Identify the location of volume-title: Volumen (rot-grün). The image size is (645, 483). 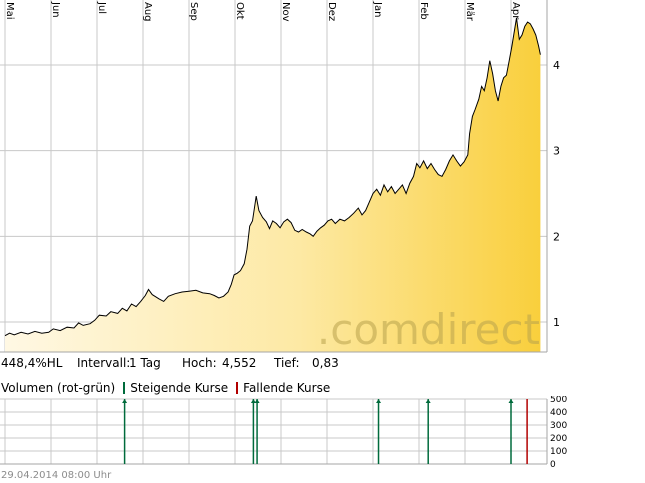
(58, 388).